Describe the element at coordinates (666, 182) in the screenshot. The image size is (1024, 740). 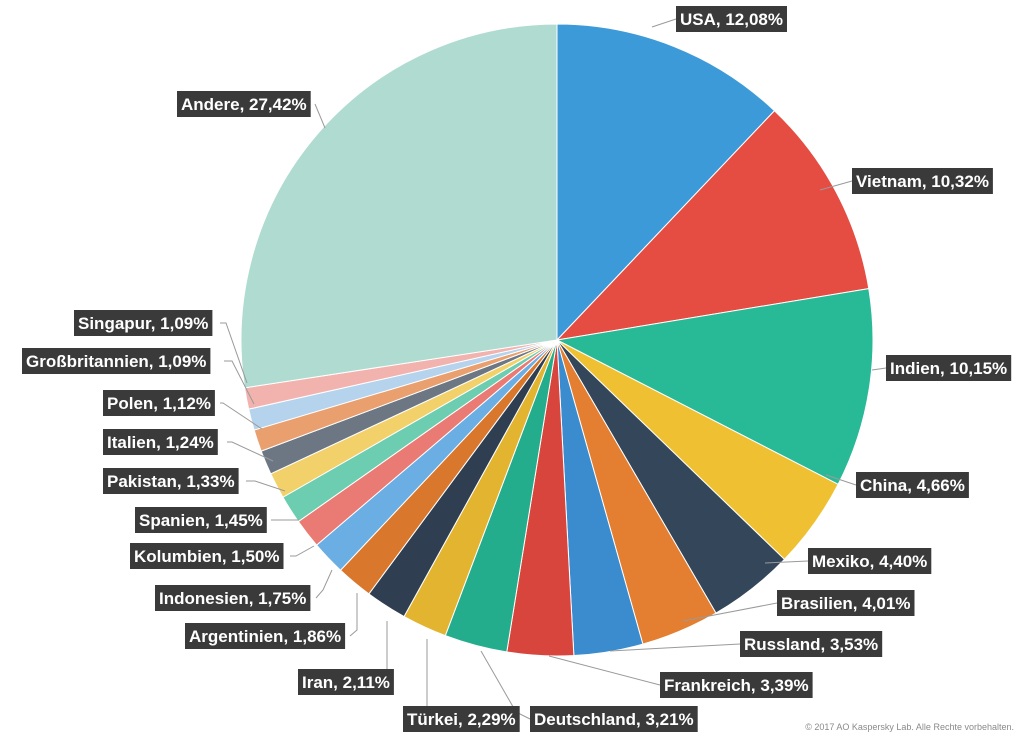
I see `pie-slice-usa` at that location.